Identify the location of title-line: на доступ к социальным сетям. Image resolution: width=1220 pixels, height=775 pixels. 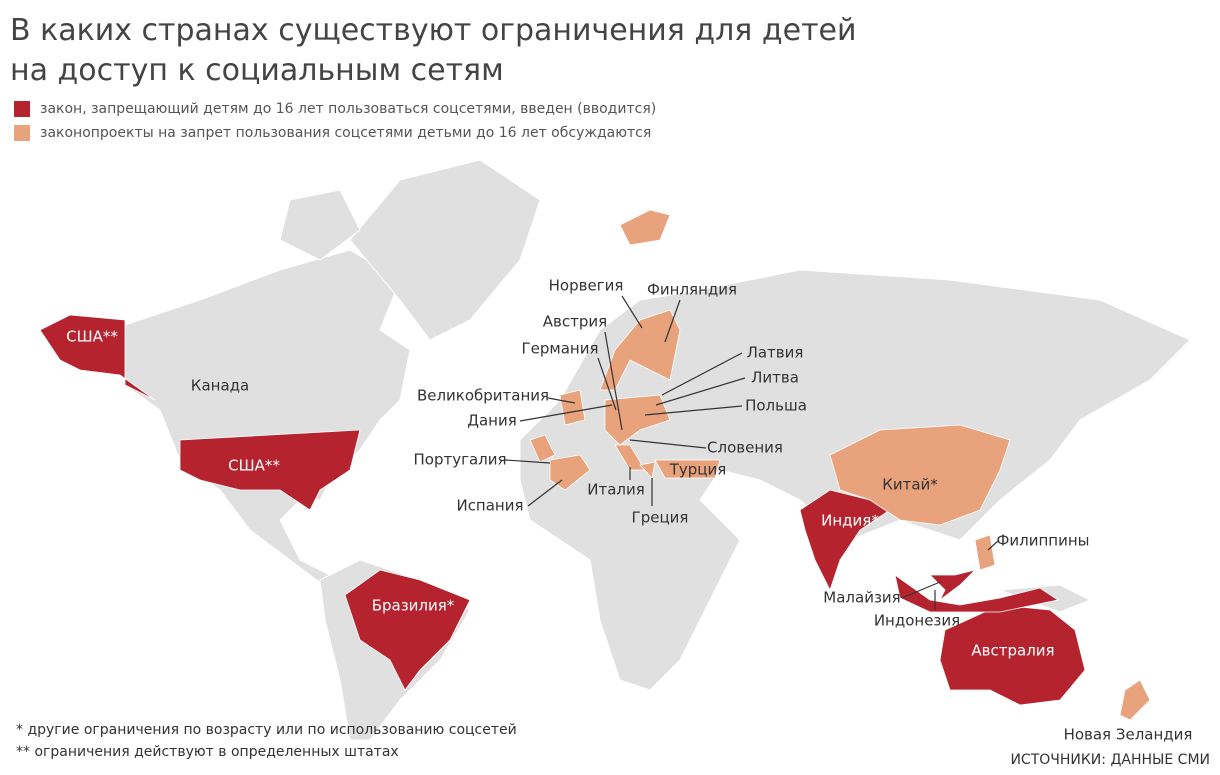
(257, 70).